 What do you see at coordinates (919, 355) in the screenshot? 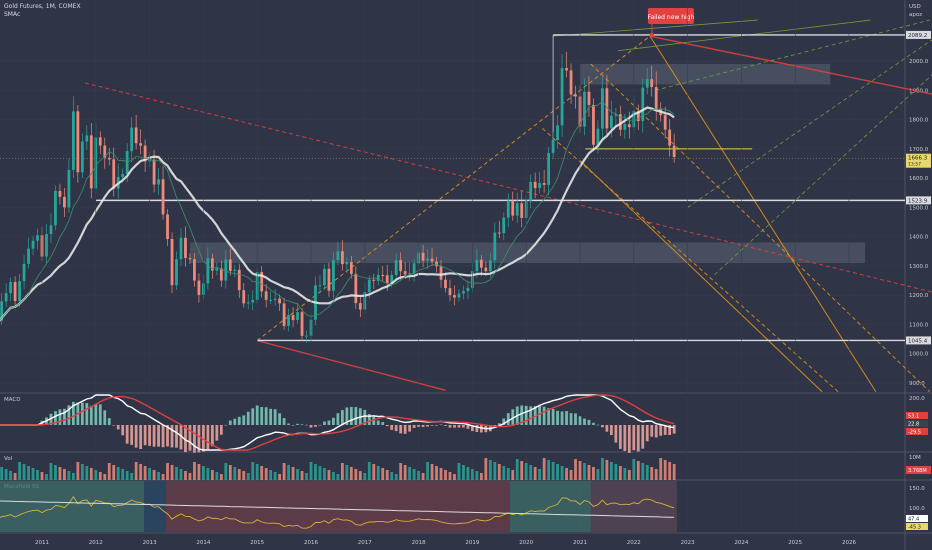
I see `y-tick-label: 1000.0` at bounding box center [919, 355].